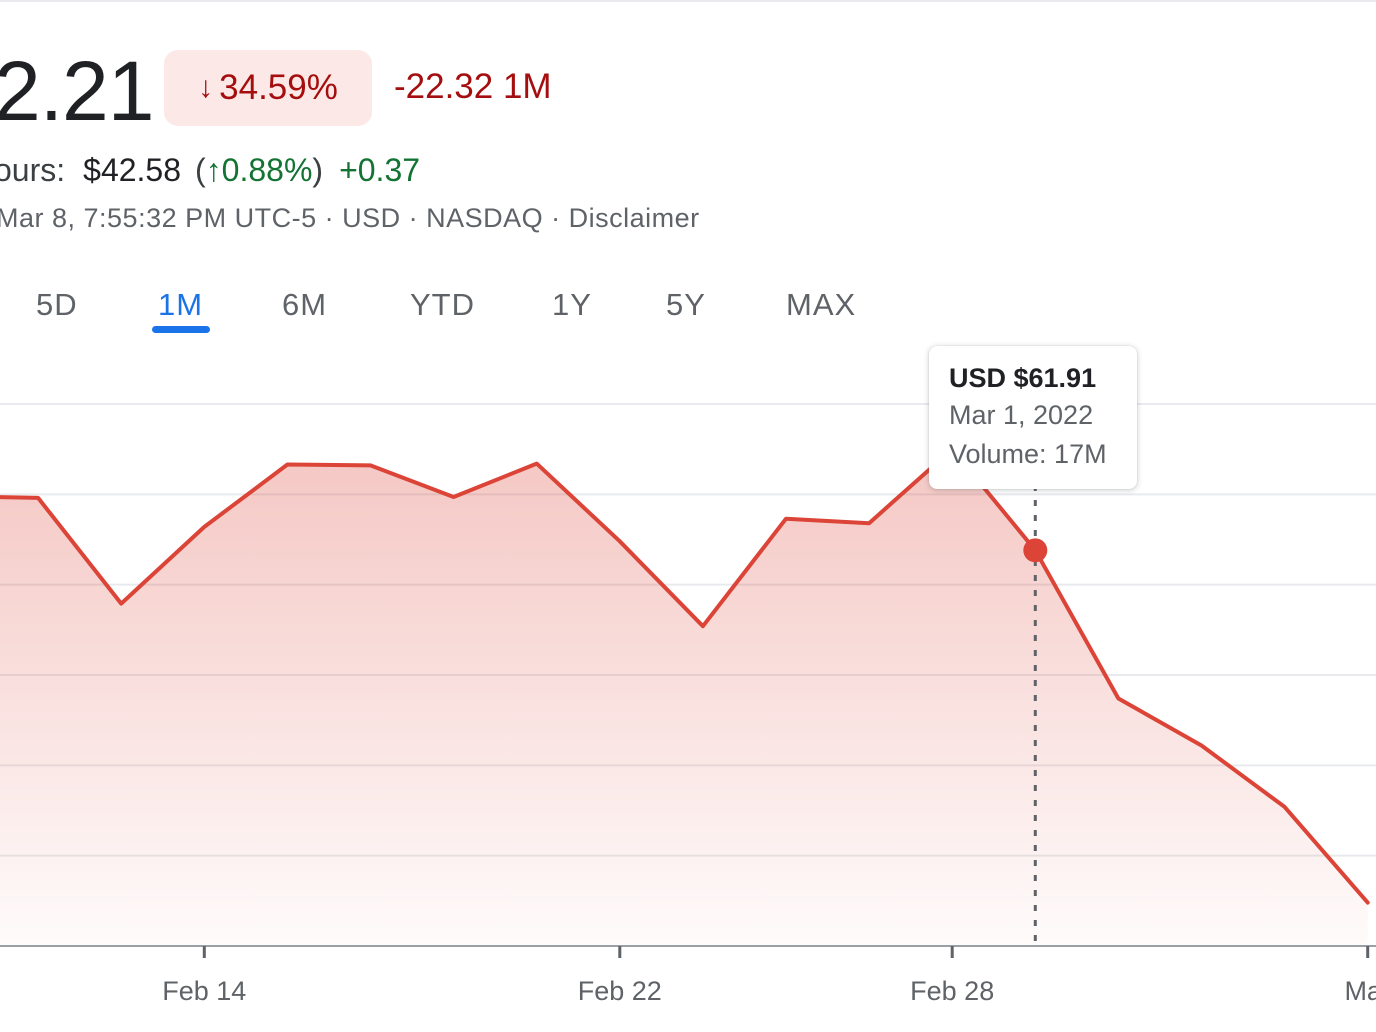 This screenshot has width=1376, height=1032. What do you see at coordinates (181, 304) in the screenshot?
I see `tab-1m: 1M` at bounding box center [181, 304].